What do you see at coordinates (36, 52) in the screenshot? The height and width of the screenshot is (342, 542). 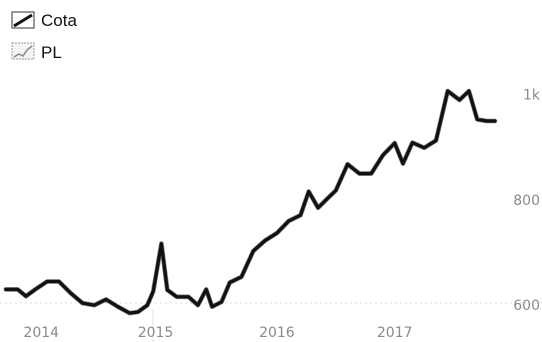 I see `legend-item-pl: PL` at bounding box center [36, 52].